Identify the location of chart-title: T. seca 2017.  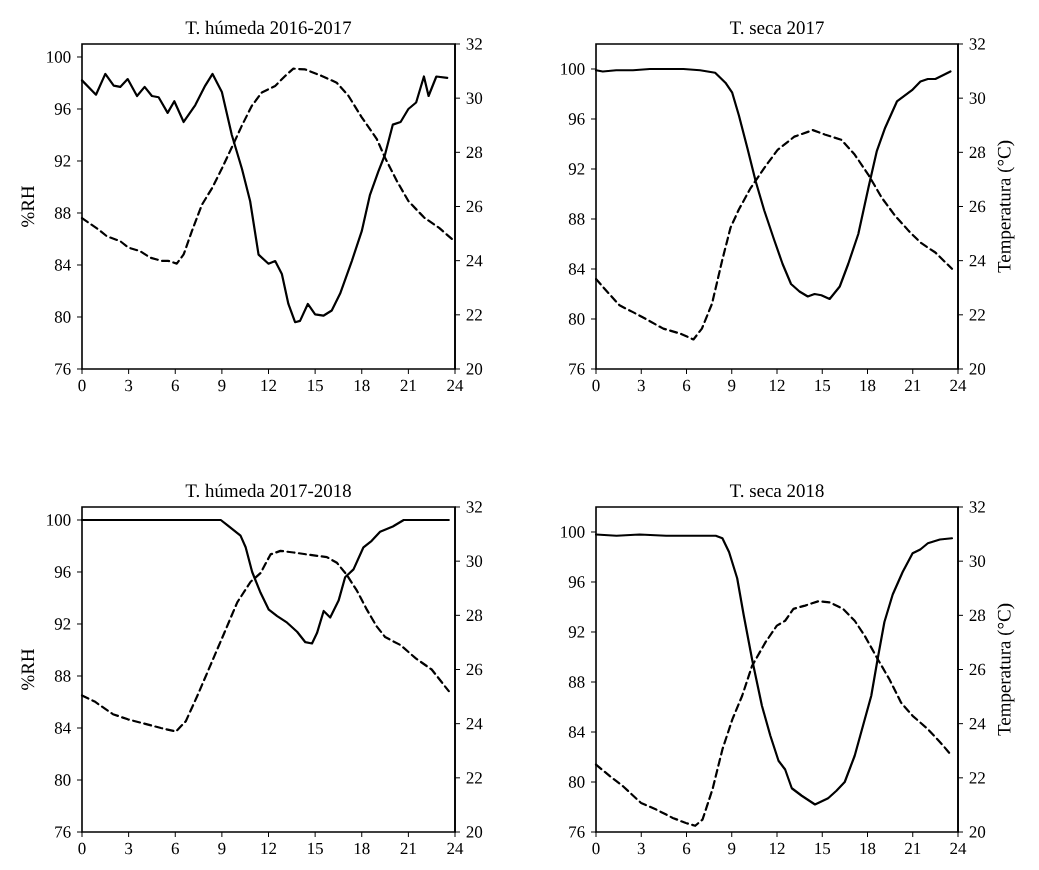
(776, 28).